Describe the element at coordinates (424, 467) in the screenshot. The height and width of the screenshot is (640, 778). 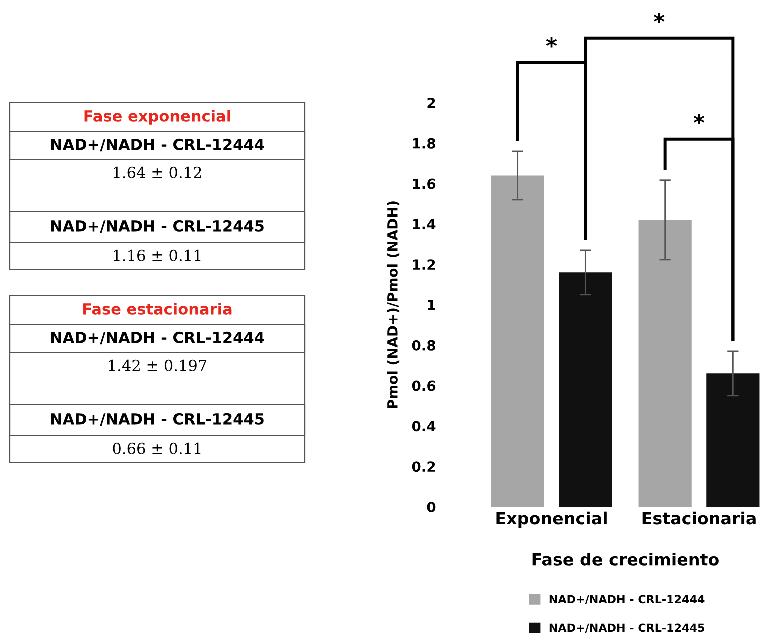
I see `y-tick-label: 0.2` at that location.